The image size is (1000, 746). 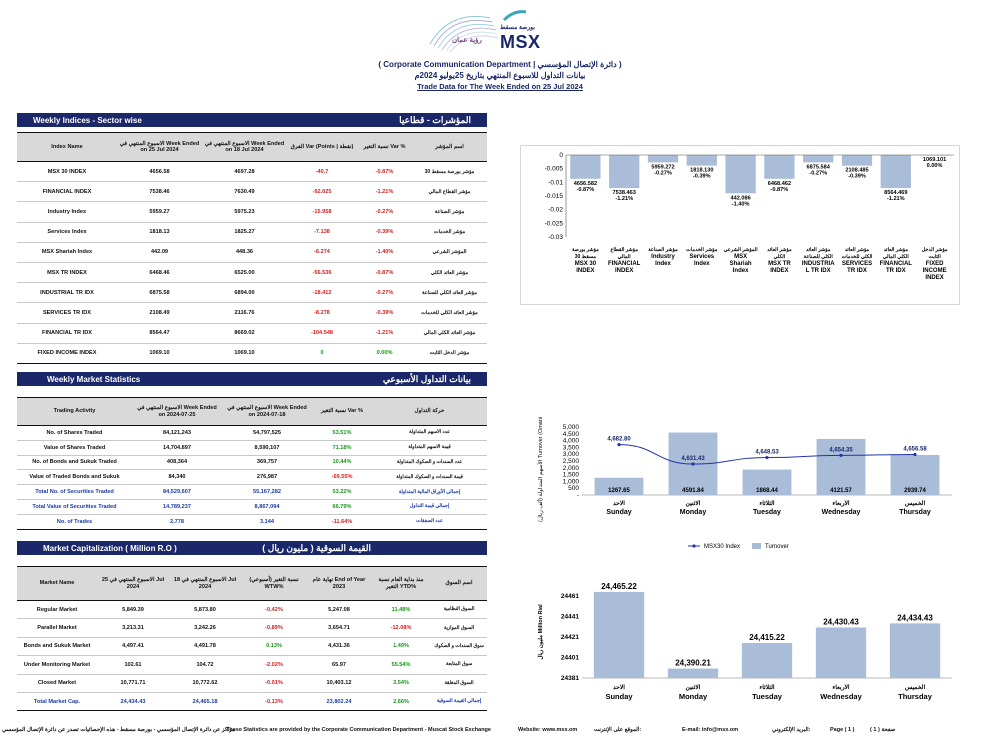 I want to click on index-var-points: -7.138, so click(x=322, y=232).